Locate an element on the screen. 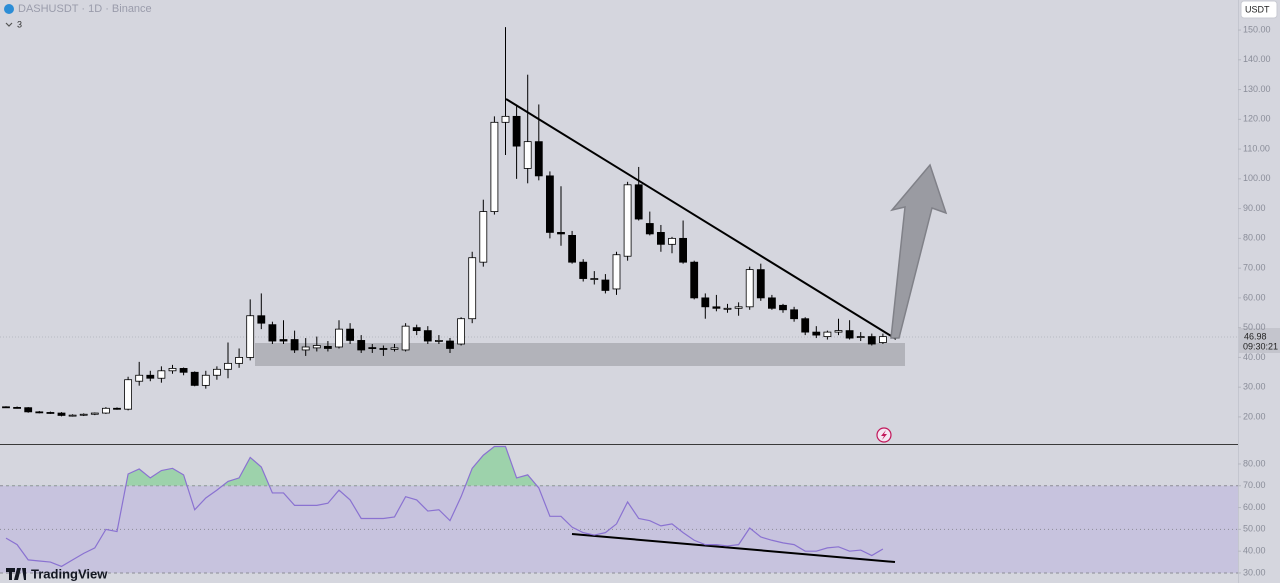 The height and width of the screenshot is (583, 1280). indicator-count: 3 is located at coordinates (19, 24).